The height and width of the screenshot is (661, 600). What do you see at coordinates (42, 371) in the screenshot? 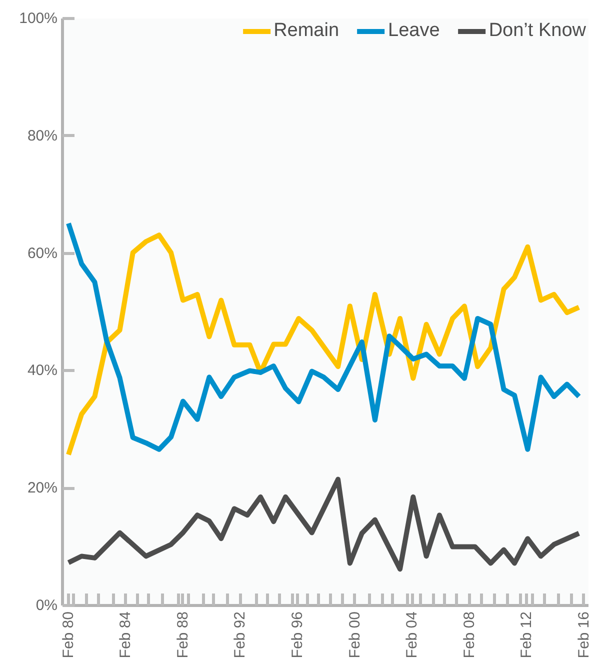
I see `y-tick-label: 40%` at bounding box center [42, 371].